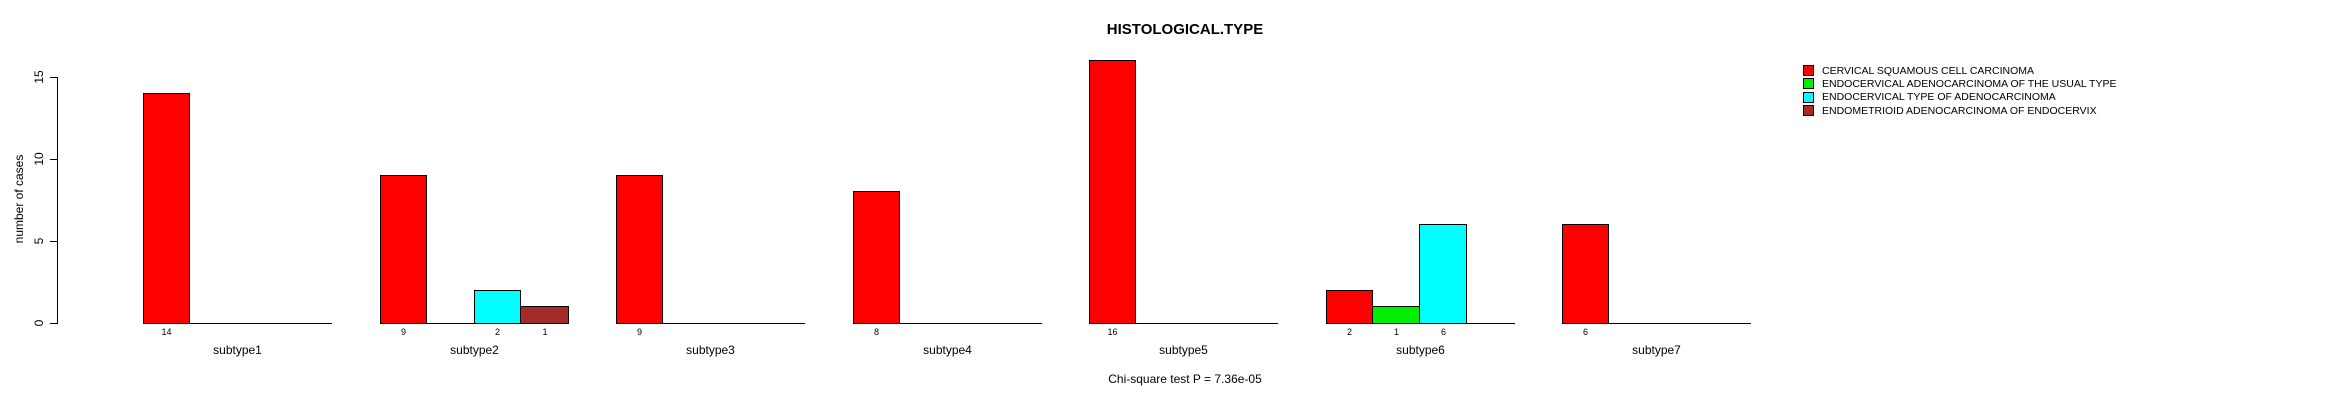 The width and height of the screenshot is (2340, 400). I want to click on category-label-subtype1: subtype1, so click(237, 350).